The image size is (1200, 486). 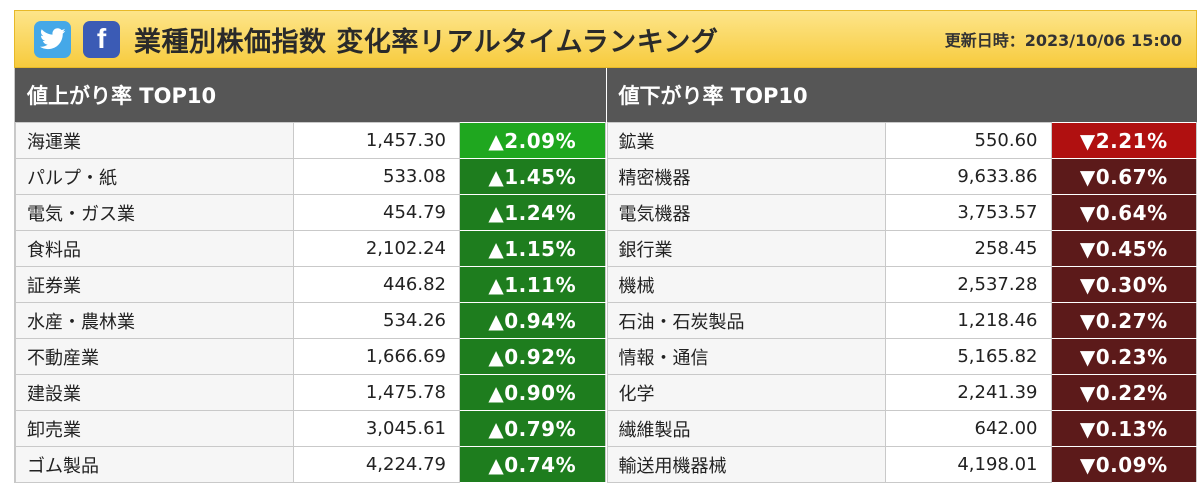 I want to click on sector-name: 銀行業, so click(x=746, y=248).